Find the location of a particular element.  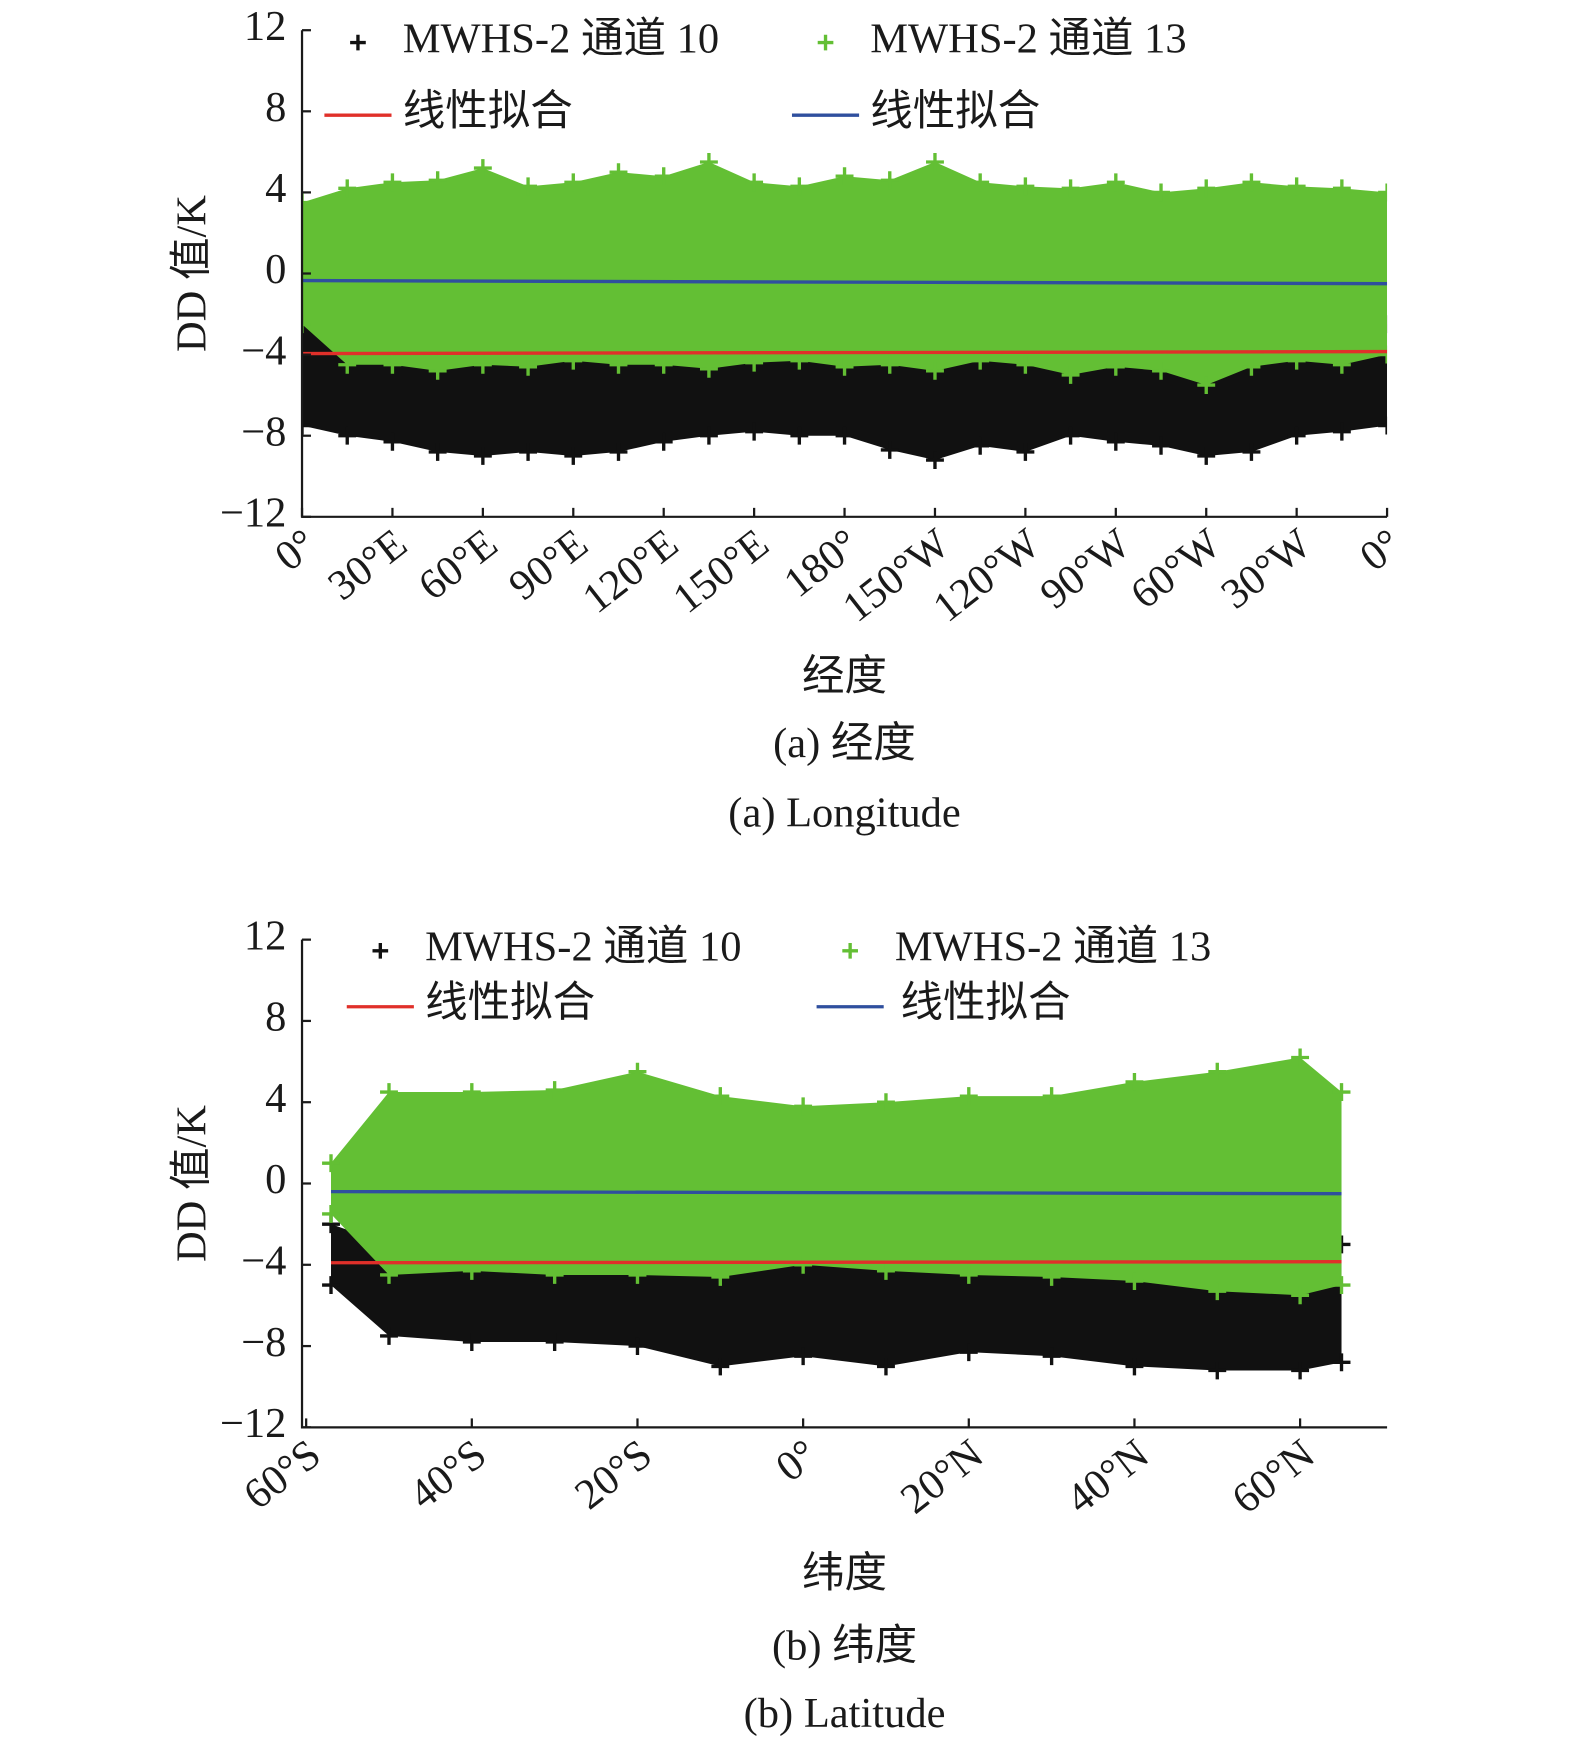

x-tick-label: 20°N is located at coordinates (942, 1476).